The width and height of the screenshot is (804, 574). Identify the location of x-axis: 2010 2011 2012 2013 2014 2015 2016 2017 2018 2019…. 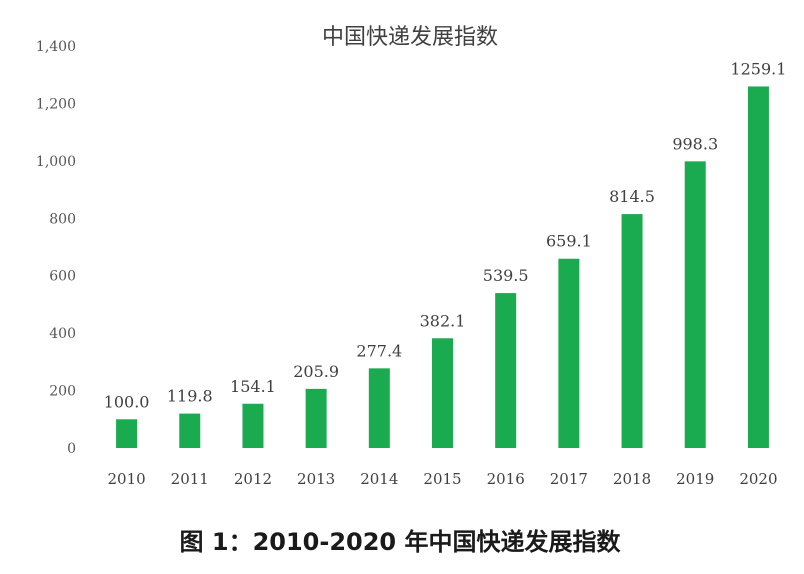
(442, 479).